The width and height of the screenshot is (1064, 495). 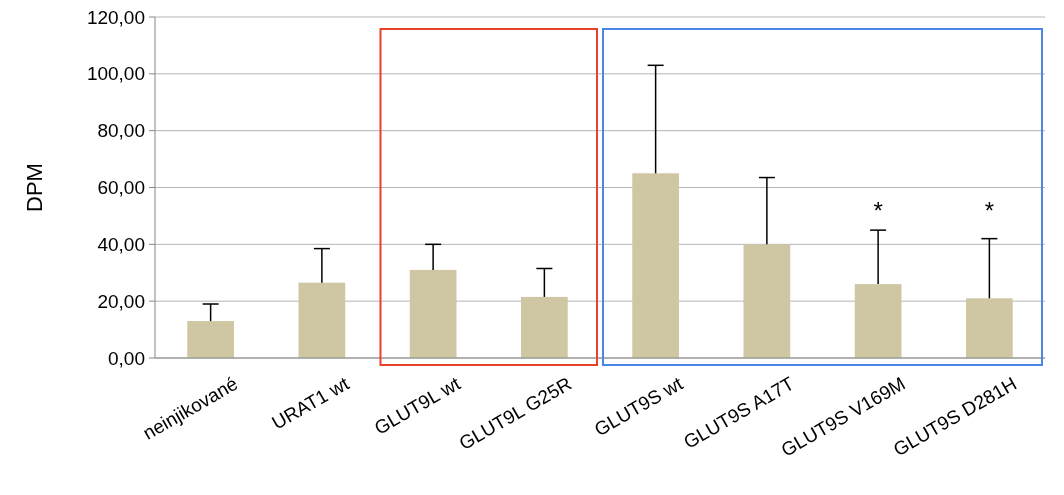 I want to click on y-axis-title: DPM, so click(x=34, y=187).